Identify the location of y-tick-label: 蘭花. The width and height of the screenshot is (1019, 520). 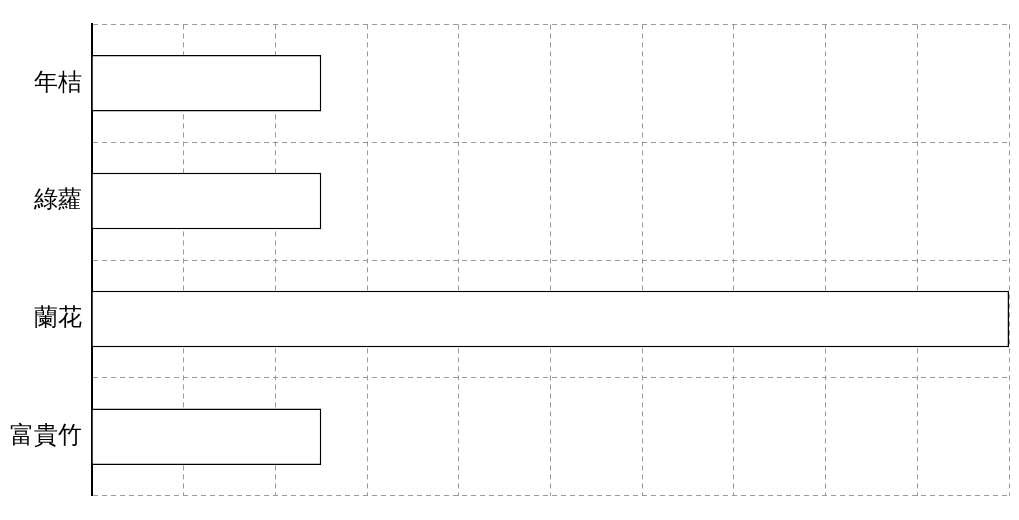
(58, 317).